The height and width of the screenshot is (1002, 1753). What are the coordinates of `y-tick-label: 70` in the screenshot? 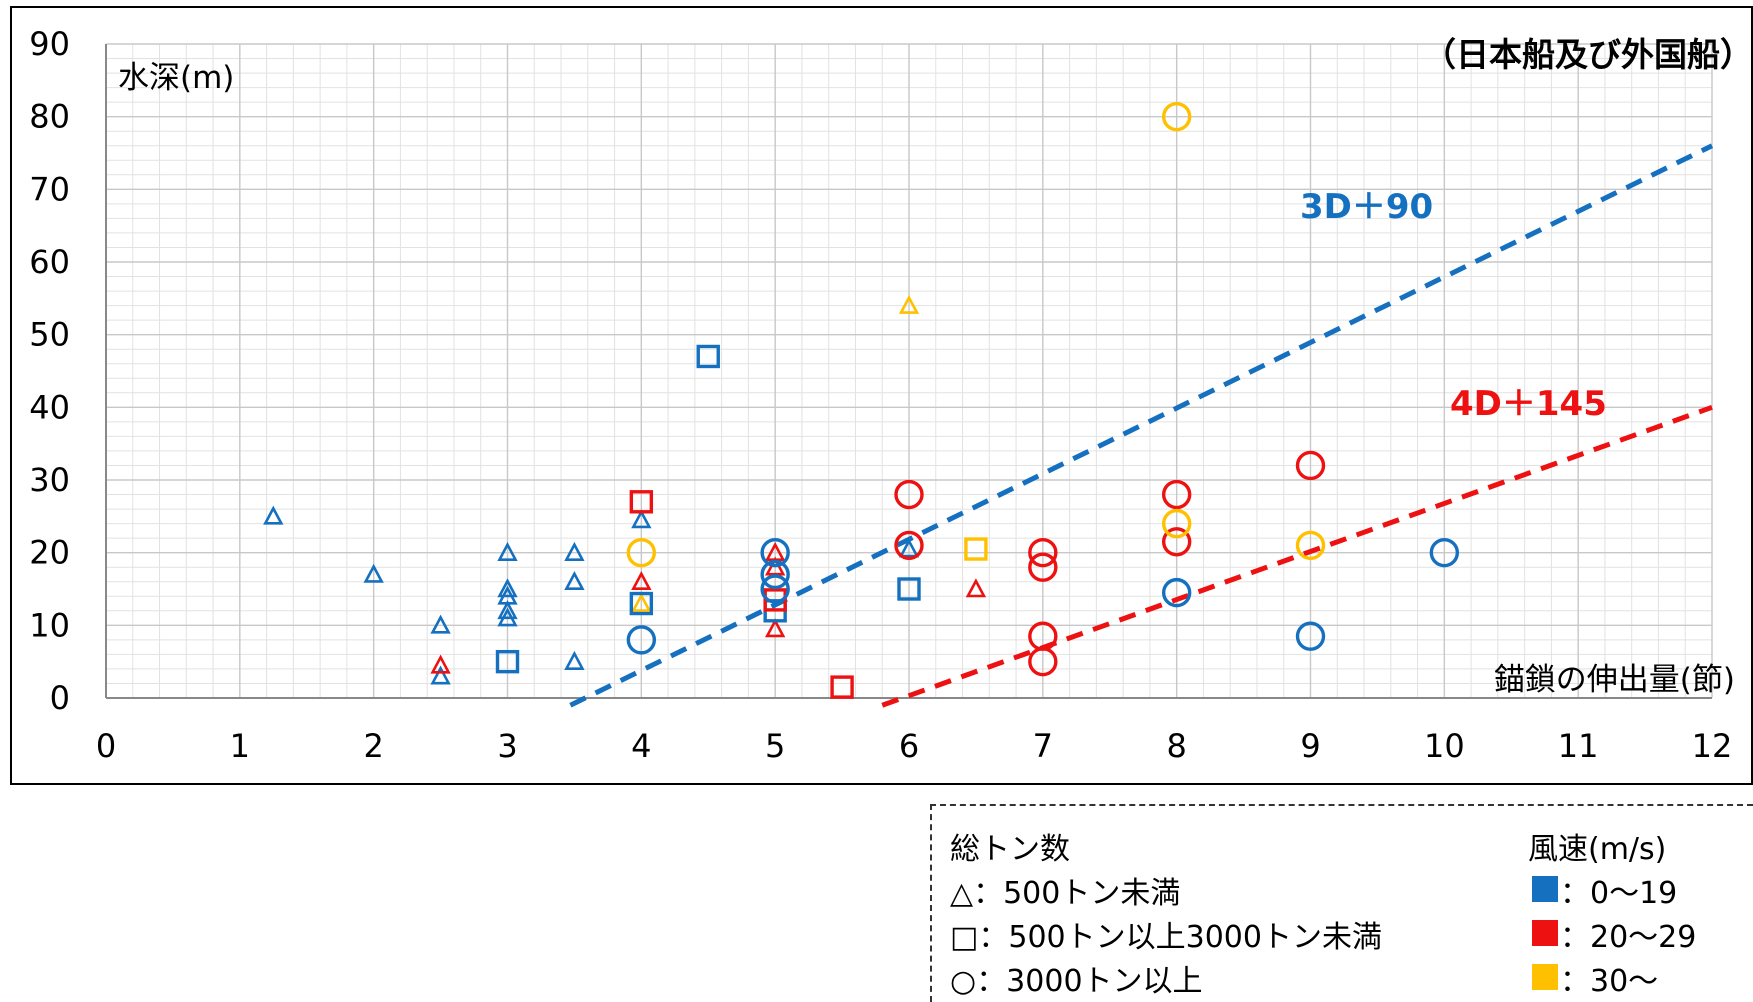 It's located at (49, 189).